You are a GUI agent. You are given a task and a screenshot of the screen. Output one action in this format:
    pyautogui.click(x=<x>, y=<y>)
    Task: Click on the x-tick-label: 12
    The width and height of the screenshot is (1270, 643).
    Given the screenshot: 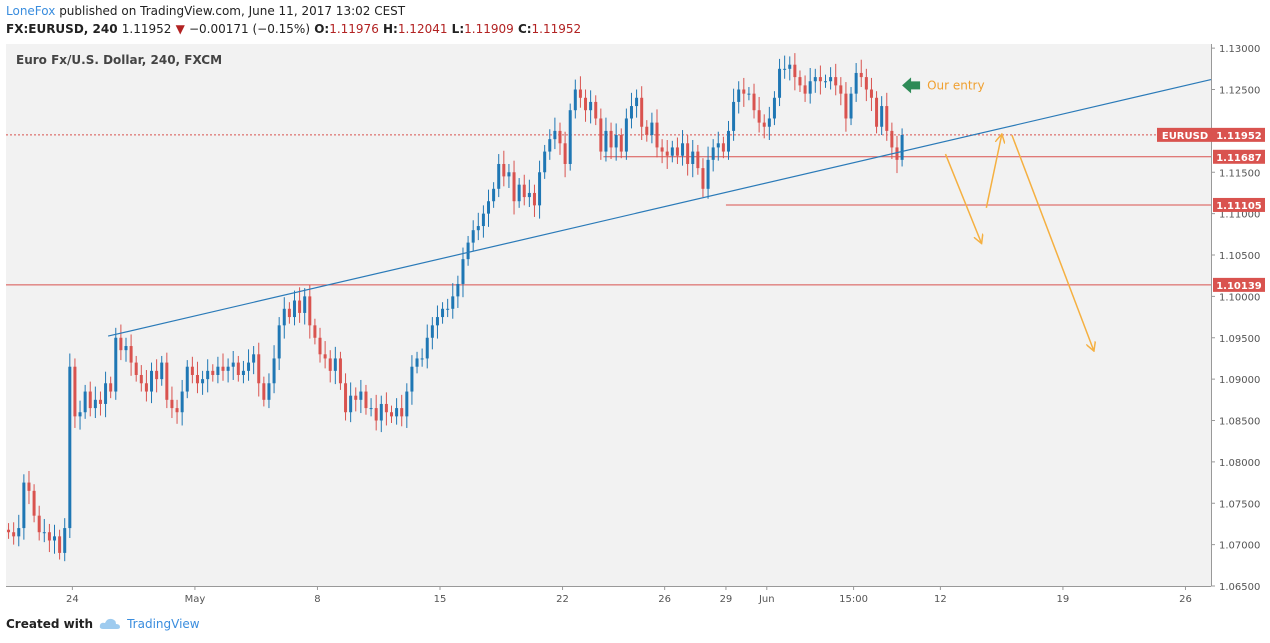 What is the action you would take?
    pyautogui.click(x=940, y=599)
    